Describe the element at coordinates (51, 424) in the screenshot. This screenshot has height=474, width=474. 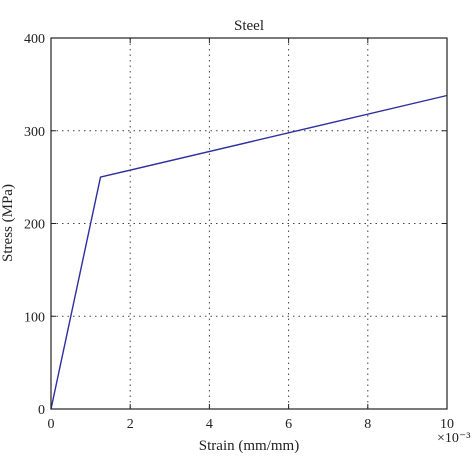
I see `x-tick-label: 0` at that location.